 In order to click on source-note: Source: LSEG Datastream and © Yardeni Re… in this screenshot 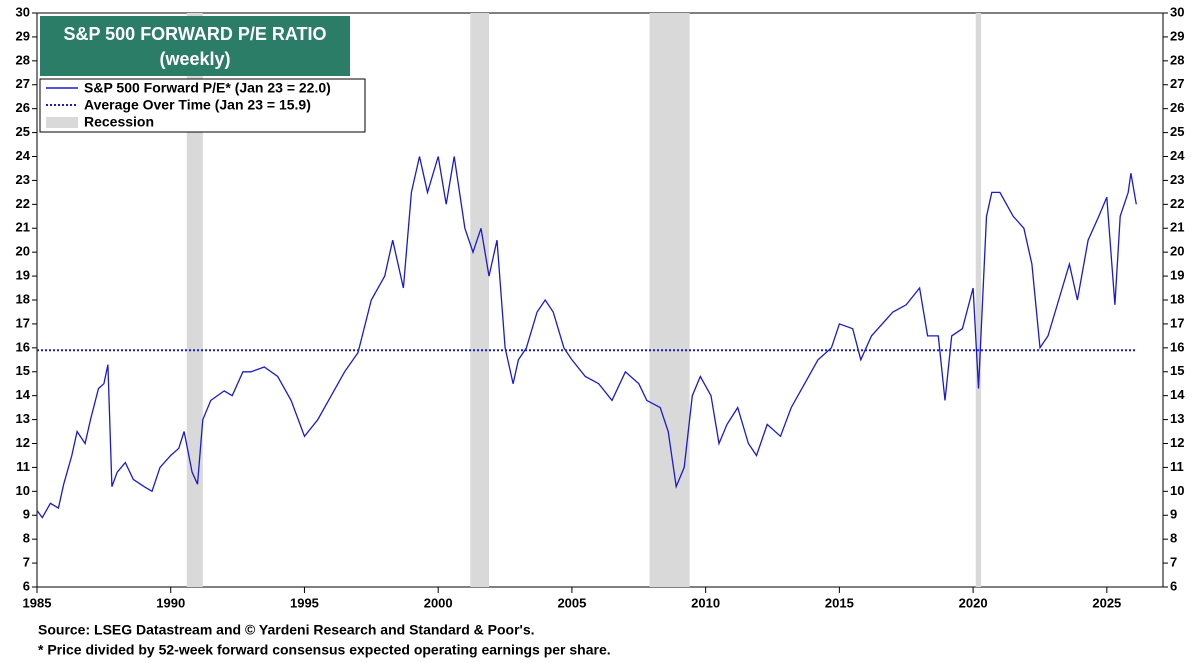, I will do `click(286, 630)`.